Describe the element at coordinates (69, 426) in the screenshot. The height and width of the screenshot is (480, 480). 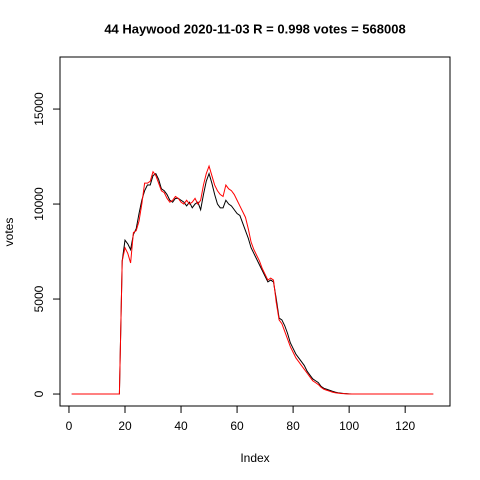
I see `x-tick-label: 0` at that location.